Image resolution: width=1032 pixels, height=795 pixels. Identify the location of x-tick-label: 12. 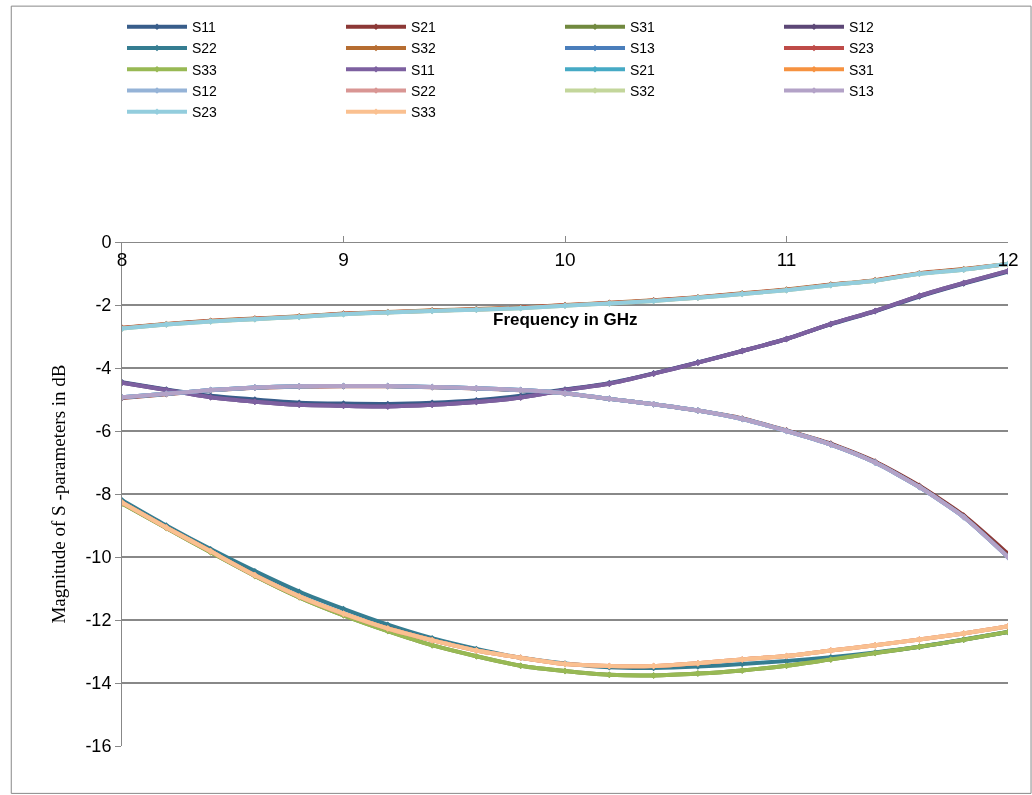
(1008, 259).